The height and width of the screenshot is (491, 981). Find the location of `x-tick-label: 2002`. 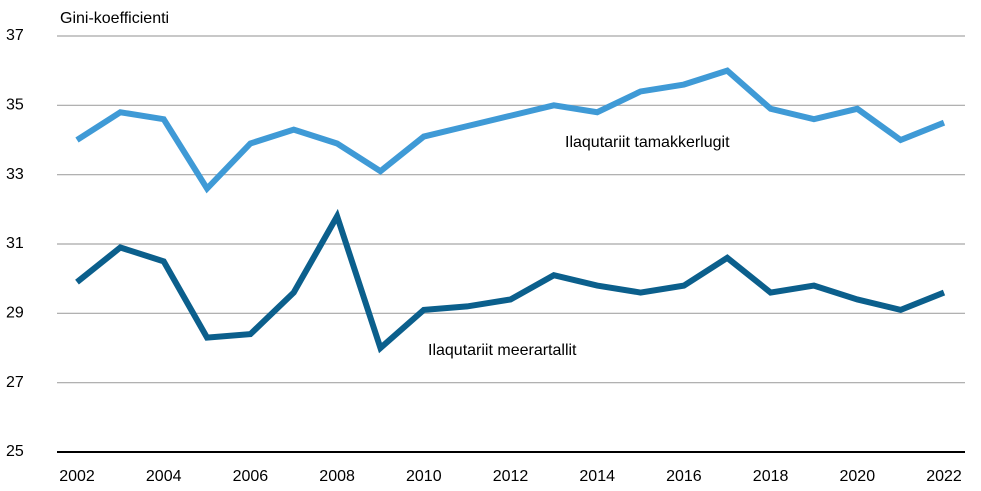

x-tick-label: 2002 is located at coordinates (77, 476).